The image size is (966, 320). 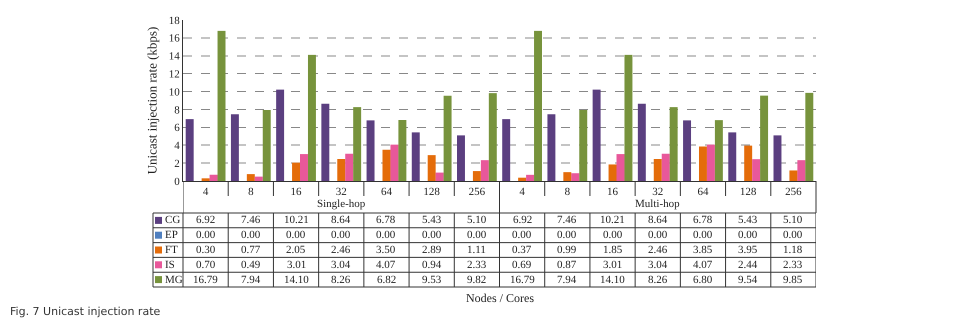 I want to click on x-tick-label: 128, so click(x=748, y=192).